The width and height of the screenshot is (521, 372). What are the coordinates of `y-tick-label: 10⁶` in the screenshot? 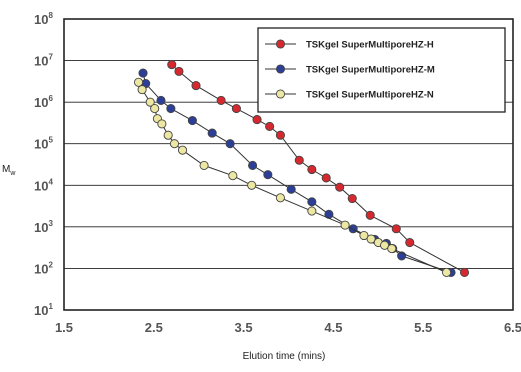 It's located at (43, 102).